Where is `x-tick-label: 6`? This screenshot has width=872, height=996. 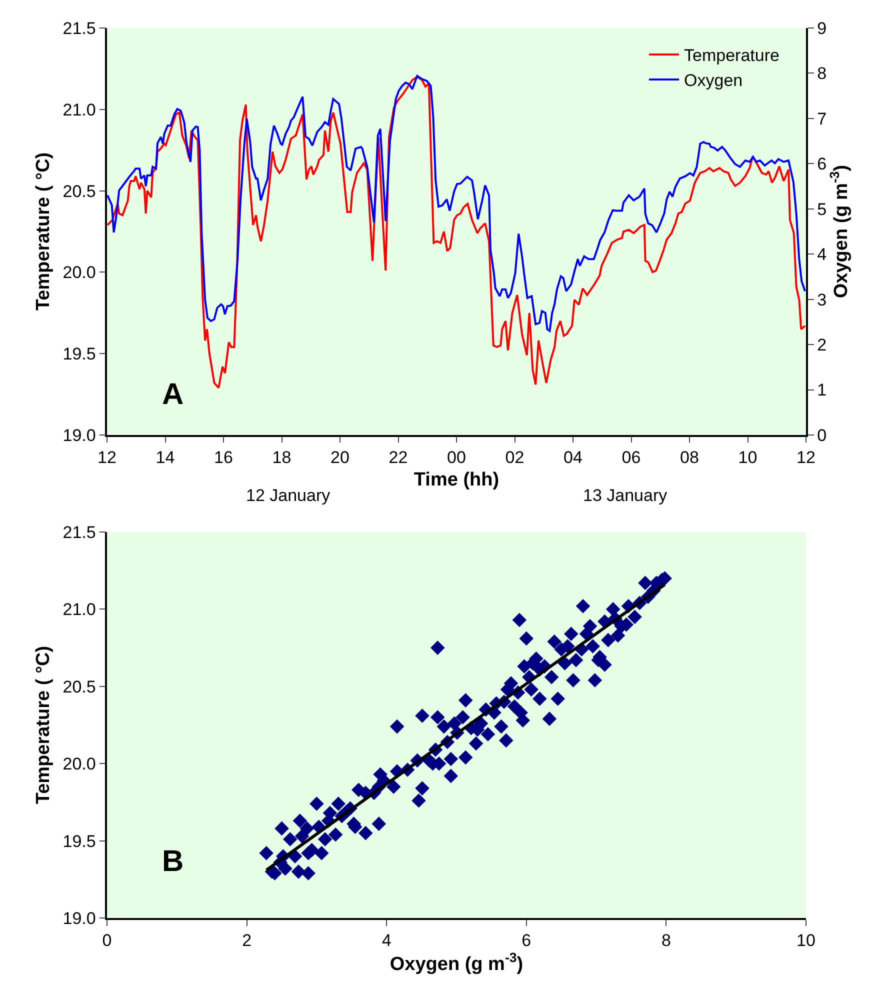
x-tick-label: 6 is located at coordinates (527, 940).